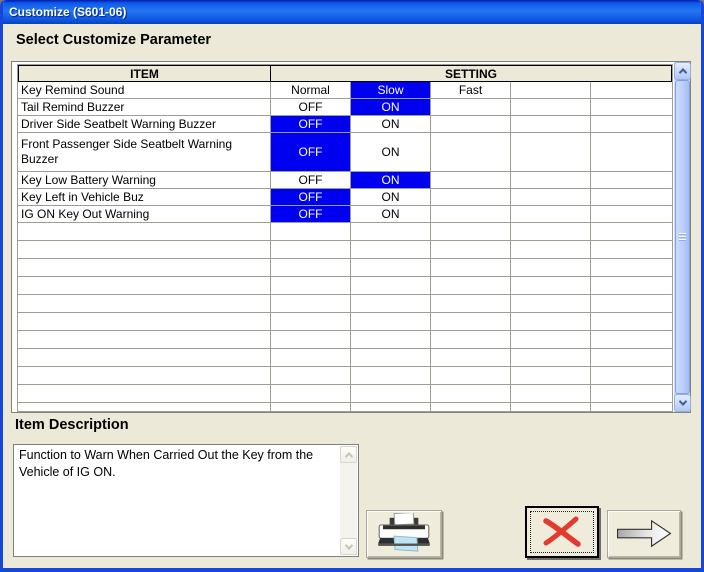 The image size is (704, 572). I want to click on print-button, so click(404, 534).